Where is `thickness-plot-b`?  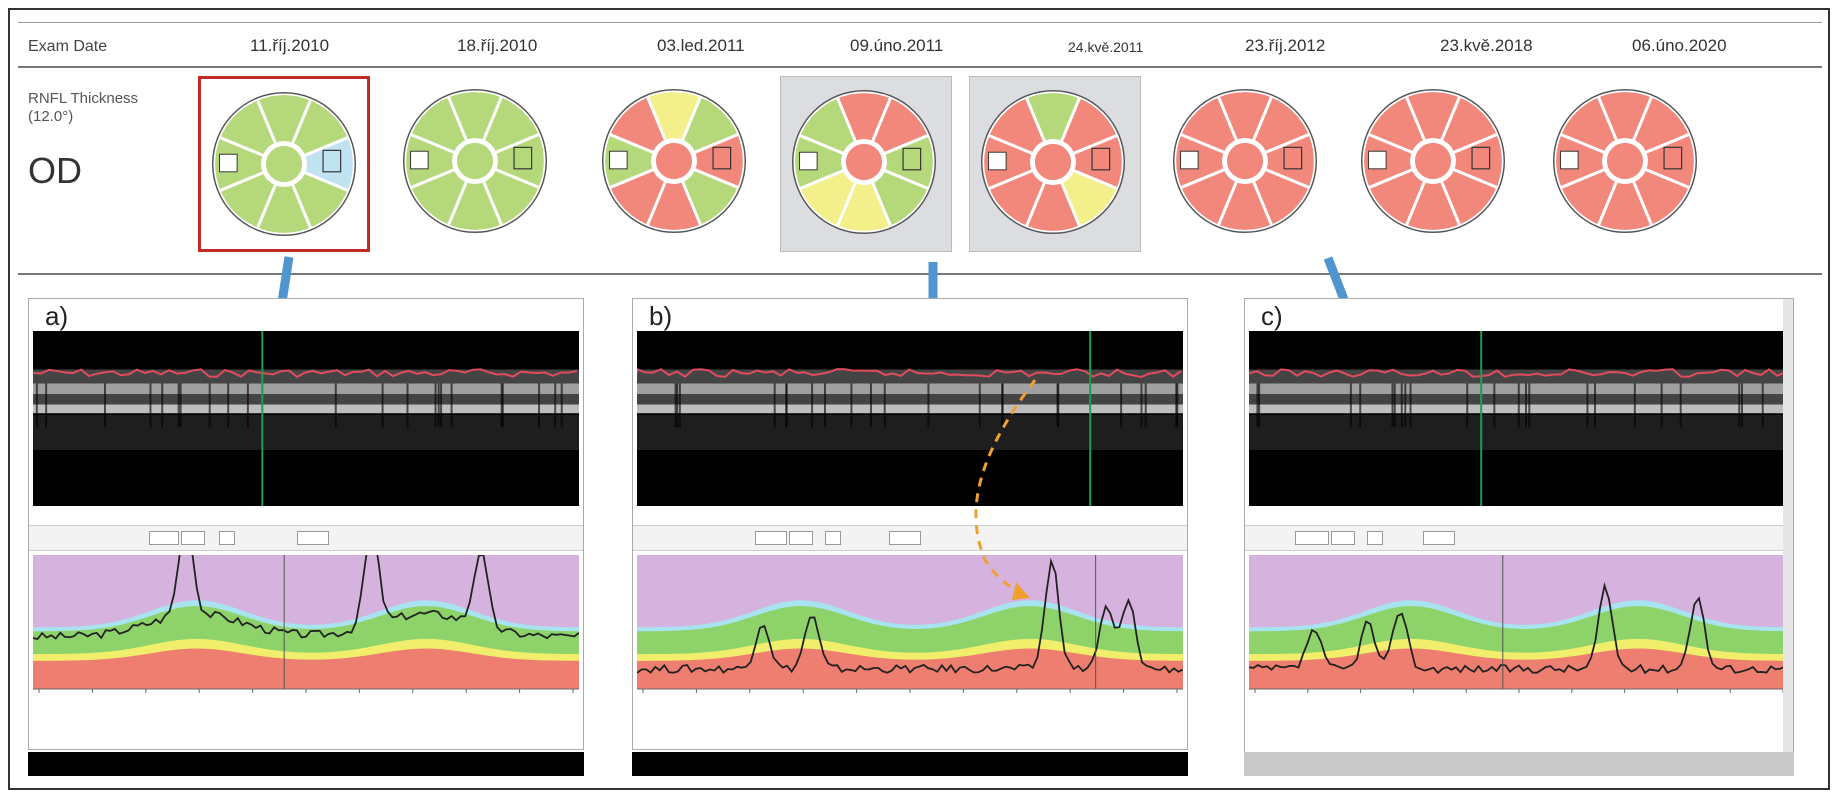
thickness-plot-b is located at coordinates (910, 640).